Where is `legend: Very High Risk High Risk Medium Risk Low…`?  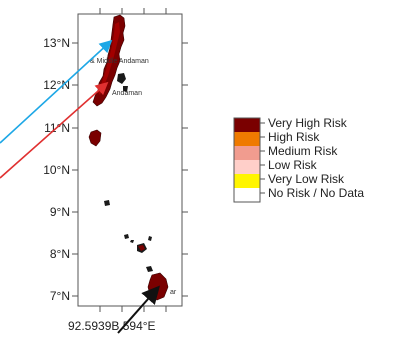
legend: Very High Risk High Risk Medium Risk Low… is located at coordinates (298, 159).